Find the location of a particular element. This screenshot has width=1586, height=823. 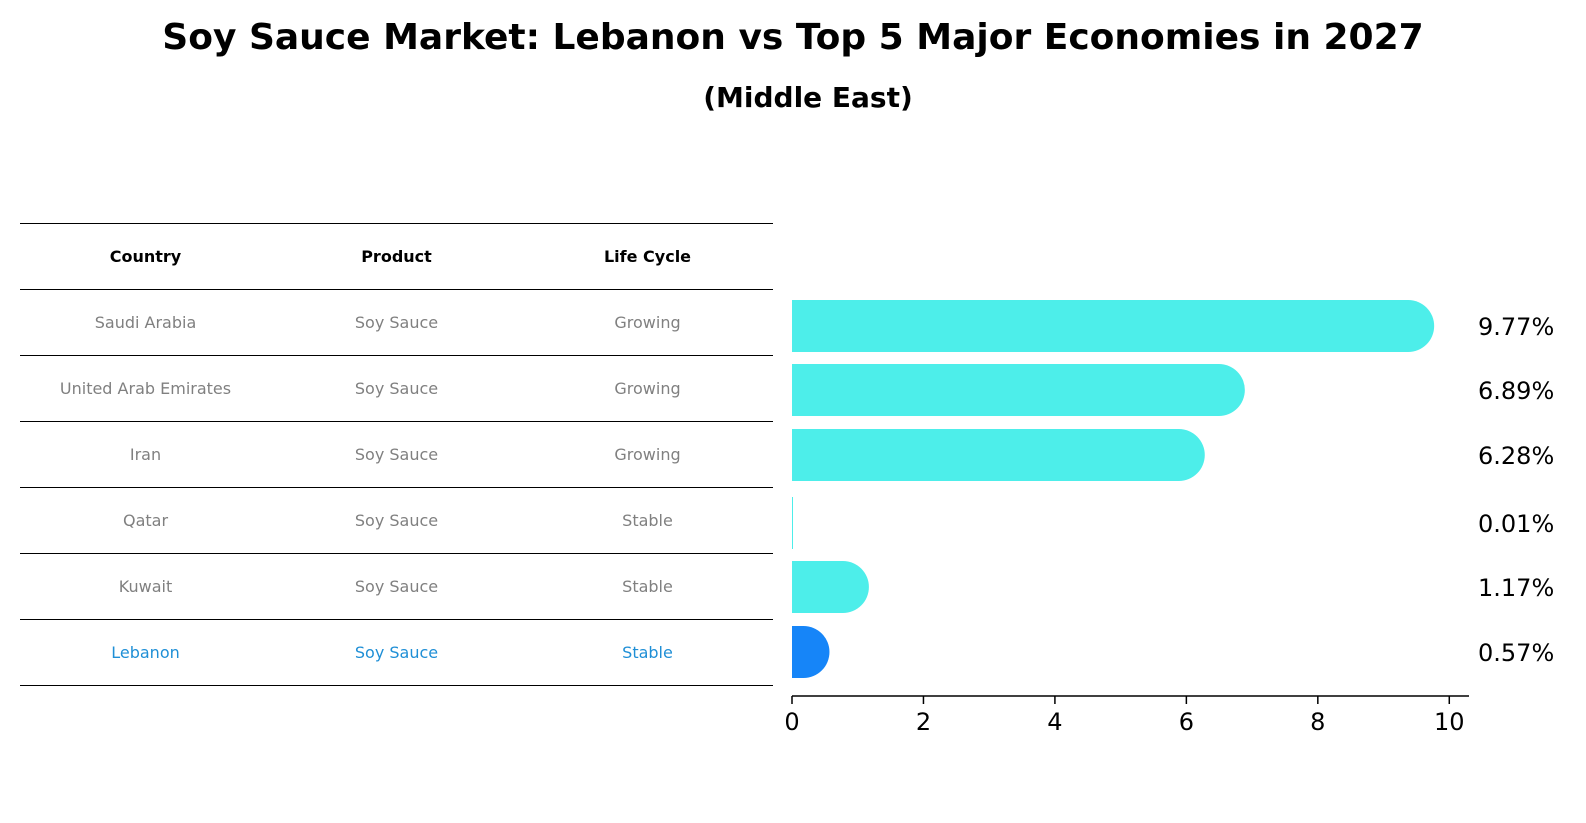

table-row: United Arab Emirates Soy Sauce Growing is located at coordinates (396, 388).